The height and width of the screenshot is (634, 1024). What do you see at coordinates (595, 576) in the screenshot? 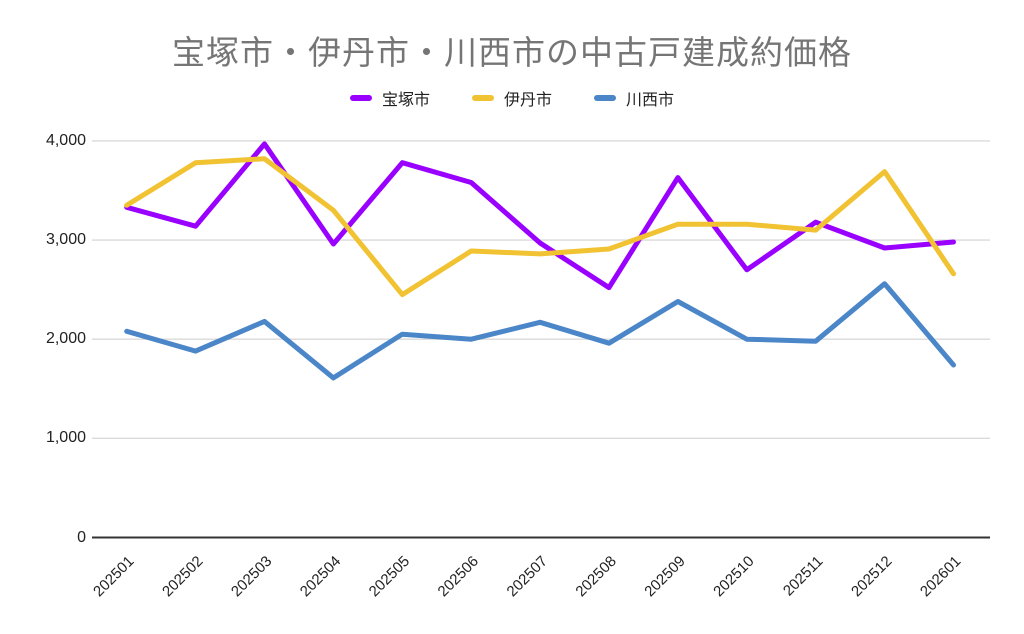
I see `x-tick-label: 202508` at bounding box center [595, 576].